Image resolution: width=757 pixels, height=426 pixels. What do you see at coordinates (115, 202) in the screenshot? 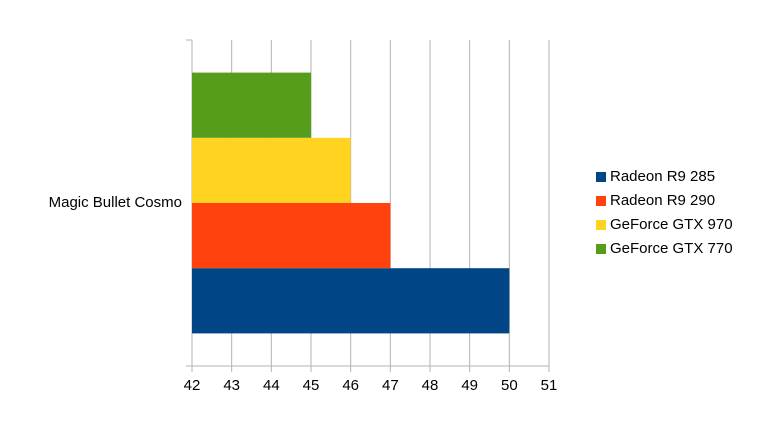
I see `y-tick-label: Magic Bullet Cosmo` at bounding box center [115, 202].